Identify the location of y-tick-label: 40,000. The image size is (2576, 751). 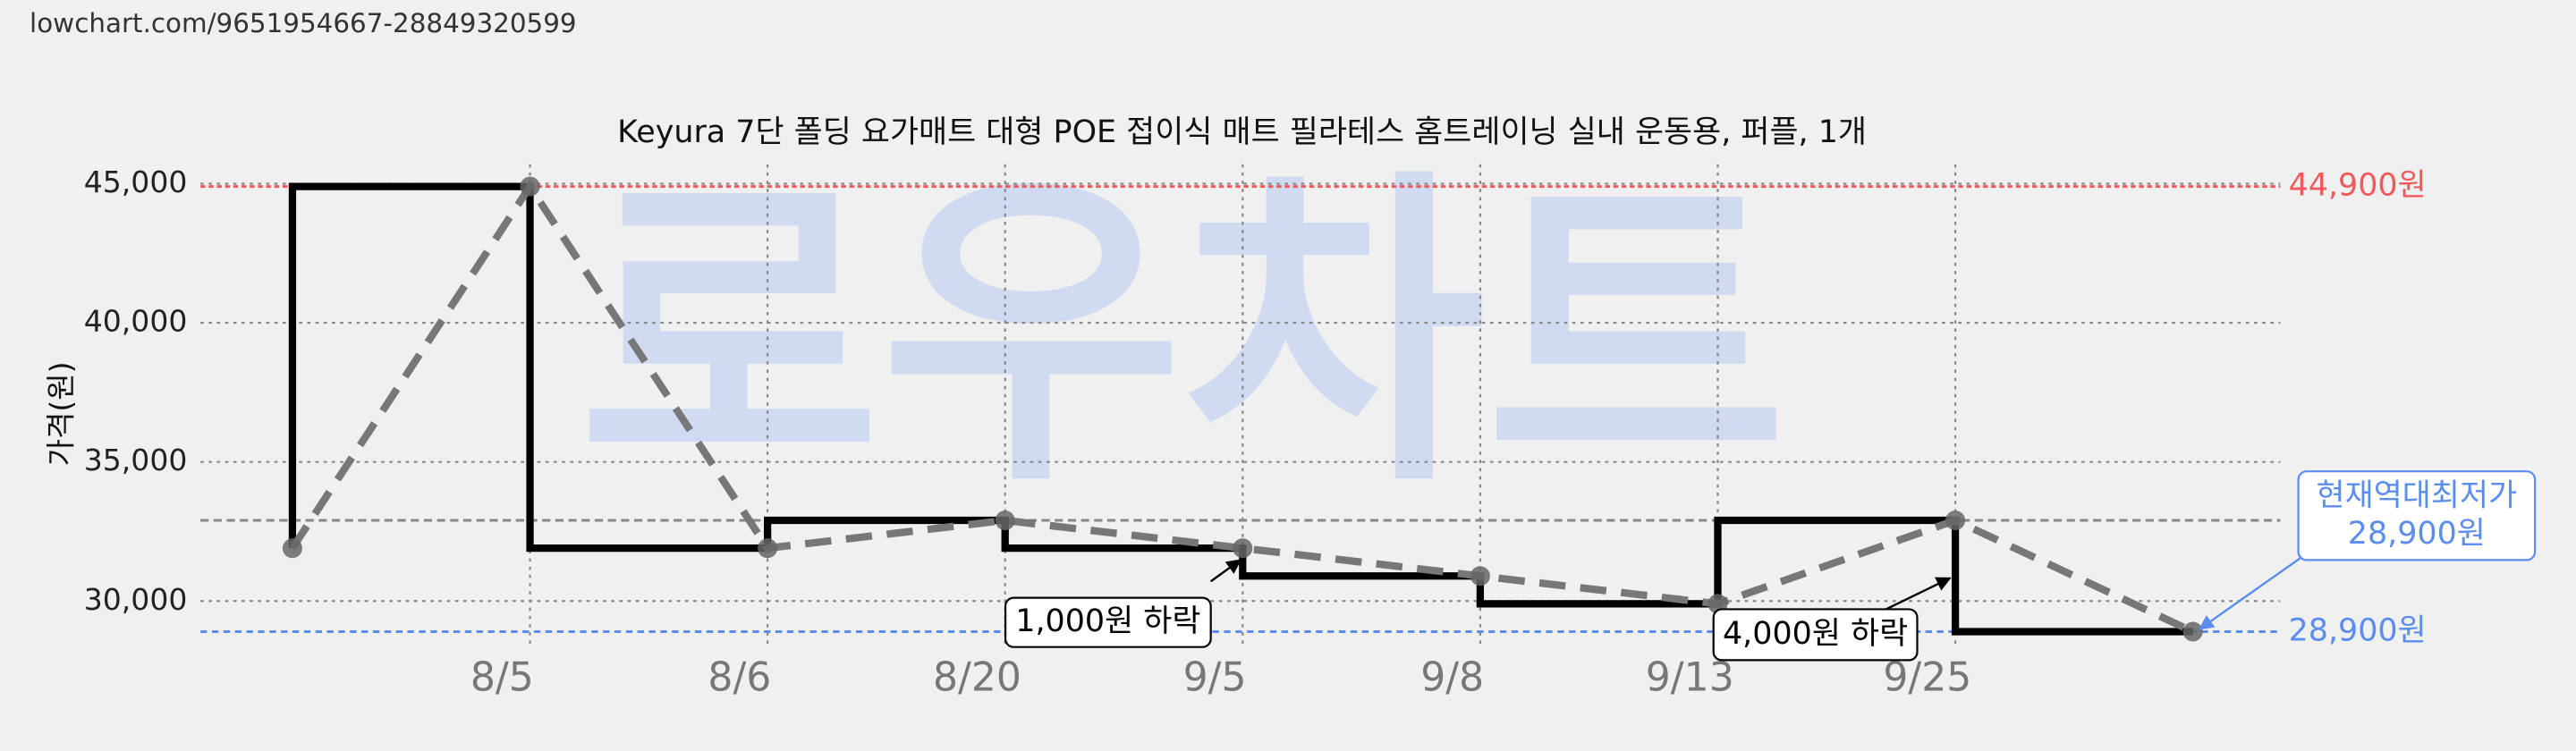
(136, 321).